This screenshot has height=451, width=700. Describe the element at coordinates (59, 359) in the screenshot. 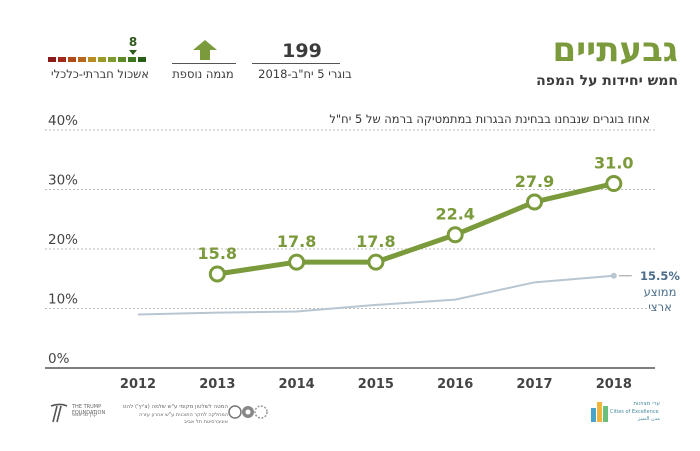

I see `y-tick-label: 0%` at that location.